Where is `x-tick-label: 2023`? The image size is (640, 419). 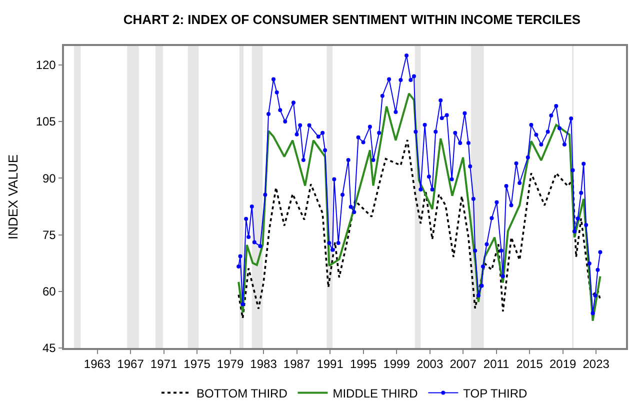
x-tick-label: 2023 is located at coordinates (596, 364).